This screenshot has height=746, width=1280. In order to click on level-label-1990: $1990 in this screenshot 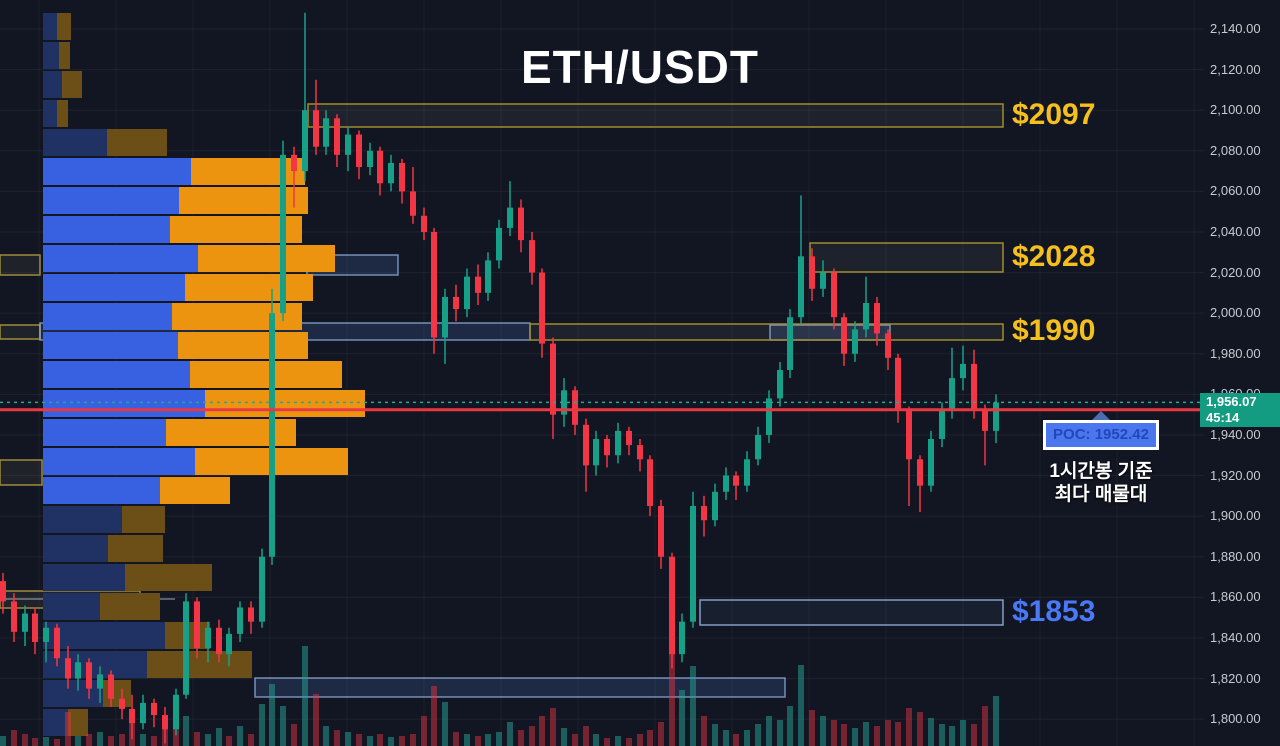, I will do `click(1054, 330)`.